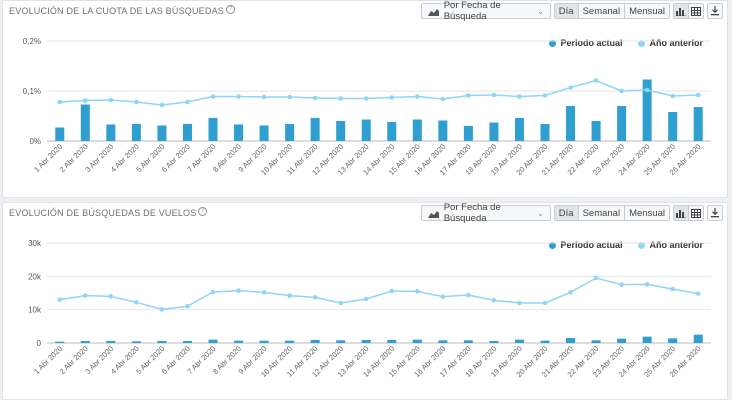  I want to click on y-tick-label: 0, so click(39, 343).